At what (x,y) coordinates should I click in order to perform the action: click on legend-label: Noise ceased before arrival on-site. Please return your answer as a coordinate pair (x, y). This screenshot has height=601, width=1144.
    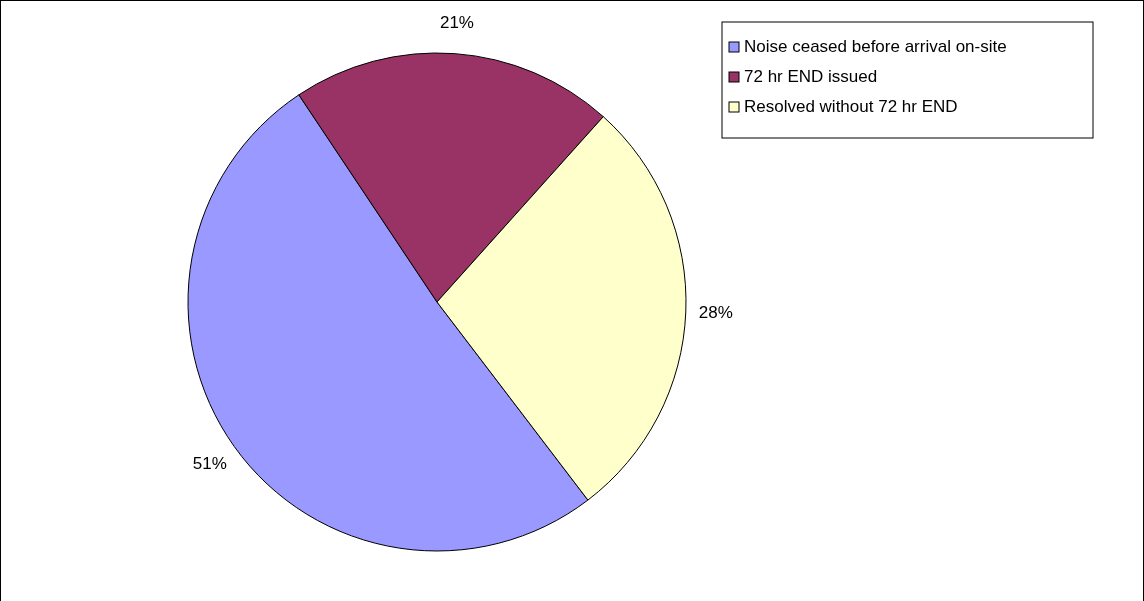
    Looking at the image, I should click on (875, 47).